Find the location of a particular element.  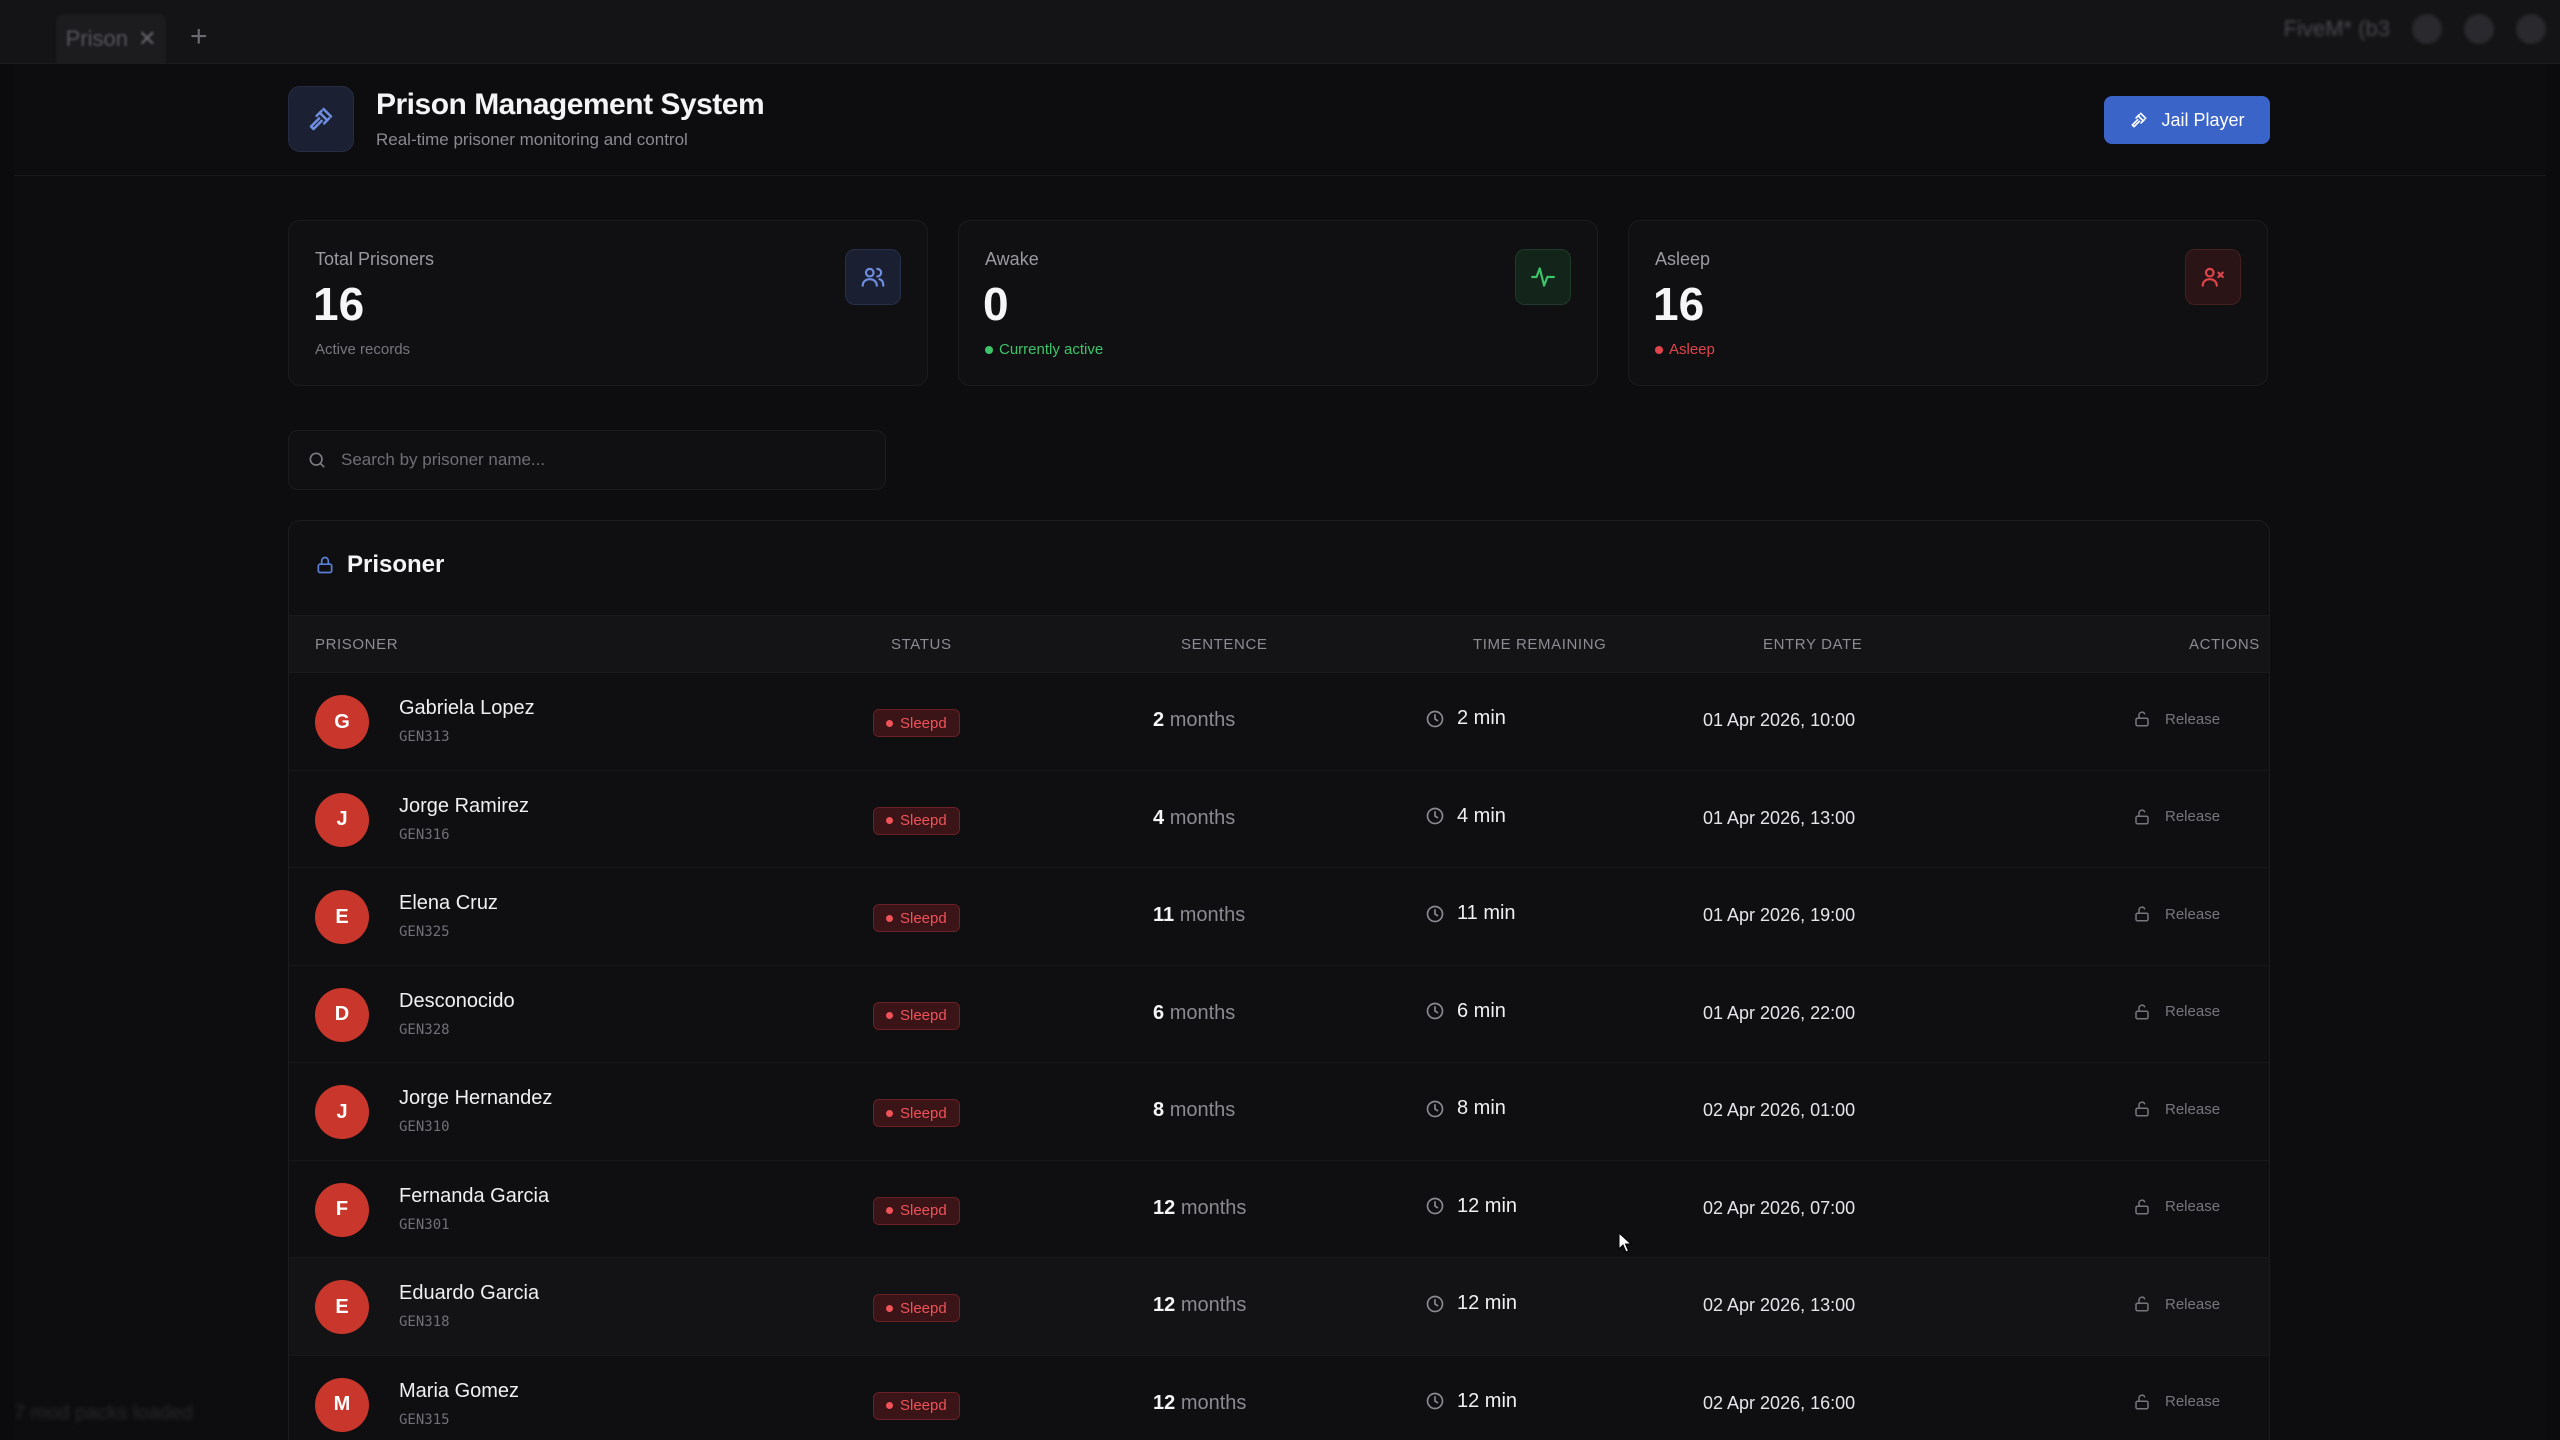

time-remaining: 8 min is located at coordinates (1465, 1108).